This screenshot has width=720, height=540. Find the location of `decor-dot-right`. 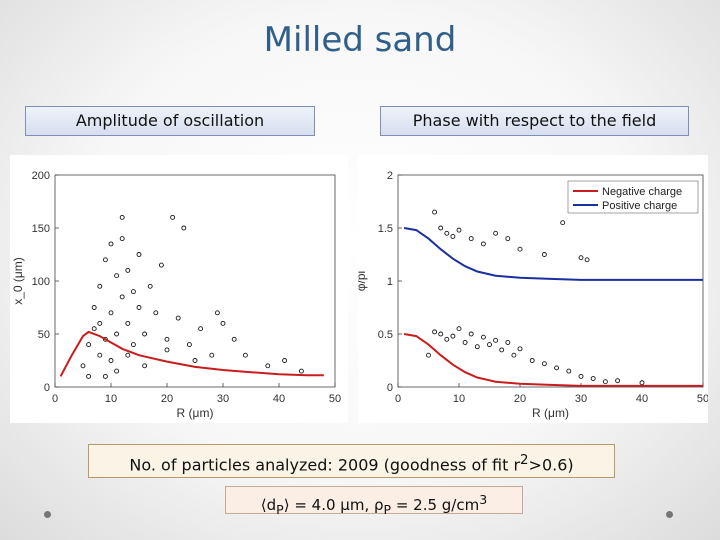

decor-dot-right is located at coordinates (669, 514).